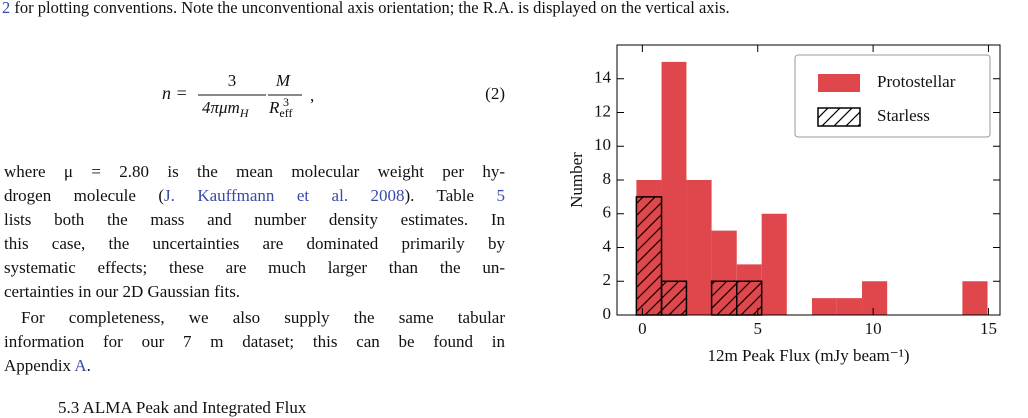 Image resolution: width=1028 pixels, height=418 pixels. What do you see at coordinates (903, 115) in the screenshot?
I see `legend-label: Starless` at bounding box center [903, 115].